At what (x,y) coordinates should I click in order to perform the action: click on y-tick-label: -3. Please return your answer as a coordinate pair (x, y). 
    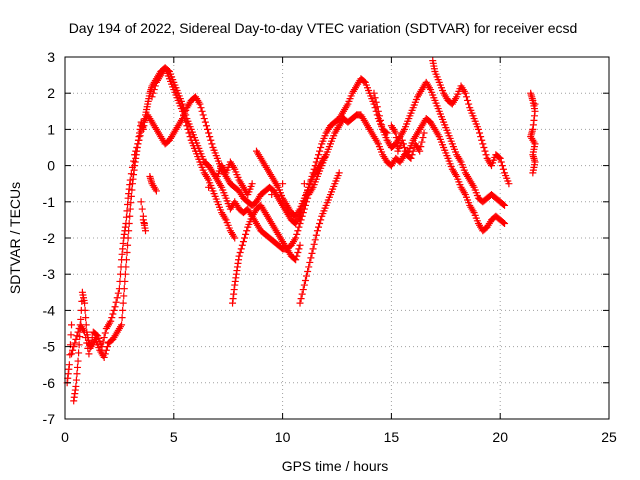
    Looking at the image, I should click on (49, 274).